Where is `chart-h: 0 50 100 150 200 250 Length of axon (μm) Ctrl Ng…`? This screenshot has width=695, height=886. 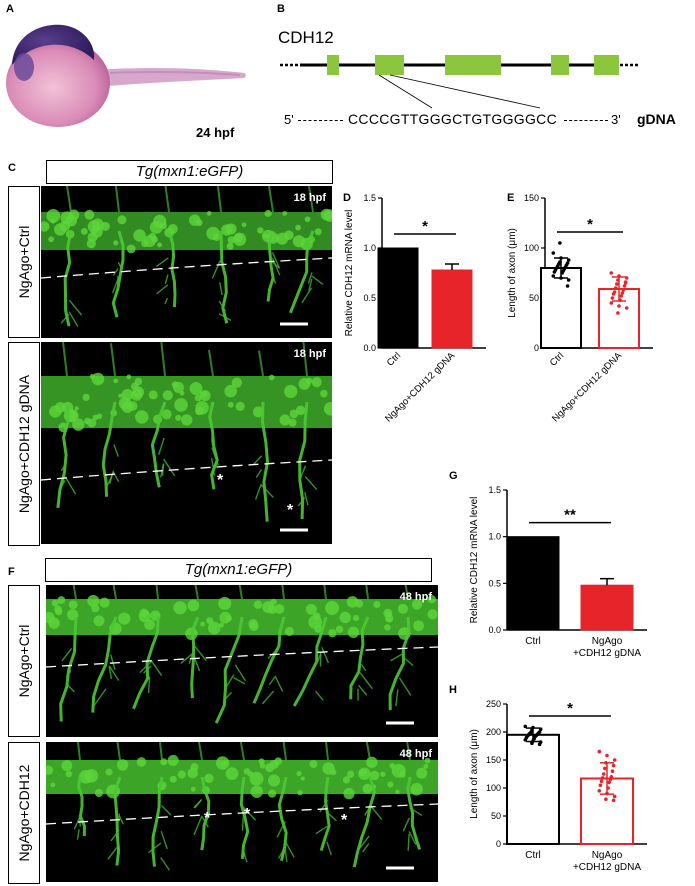 chart-h: 0 50 100 150 200 250 Length of axon (μm) Ctrl Ng… is located at coordinates (558, 786).